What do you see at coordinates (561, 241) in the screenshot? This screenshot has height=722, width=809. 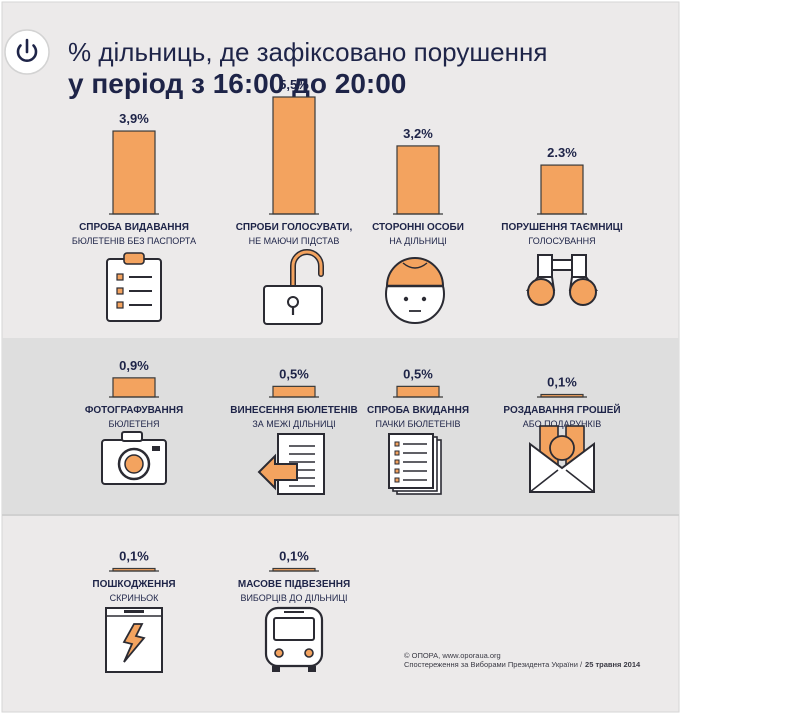 I see `category-subtitle-4: ГОЛОСУВАННЯ` at bounding box center [561, 241].